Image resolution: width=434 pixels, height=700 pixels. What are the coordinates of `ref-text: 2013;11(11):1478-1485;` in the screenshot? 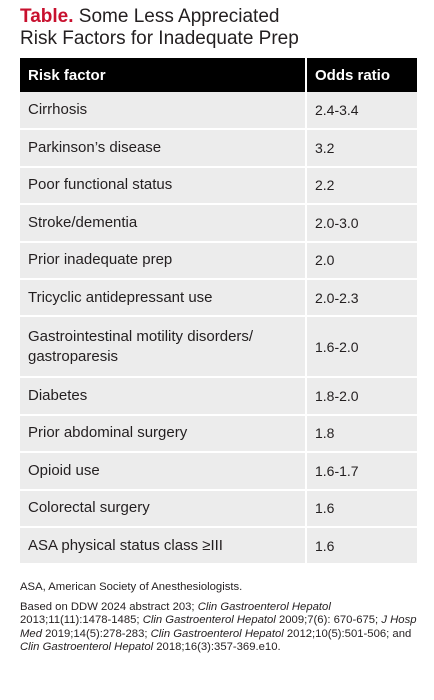 It's located at (81, 620).